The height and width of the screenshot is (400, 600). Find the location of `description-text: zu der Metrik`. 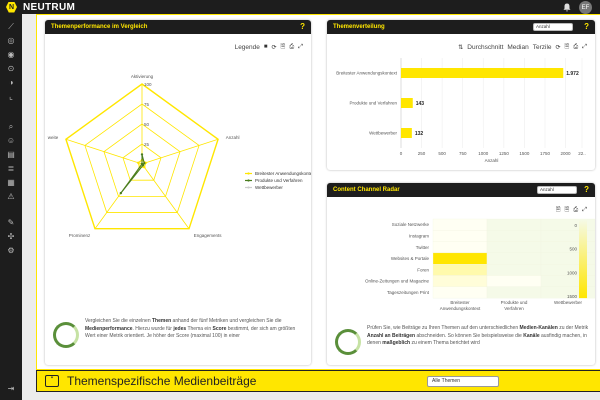

description-text: zu der Metrik is located at coordinates (573, 328).